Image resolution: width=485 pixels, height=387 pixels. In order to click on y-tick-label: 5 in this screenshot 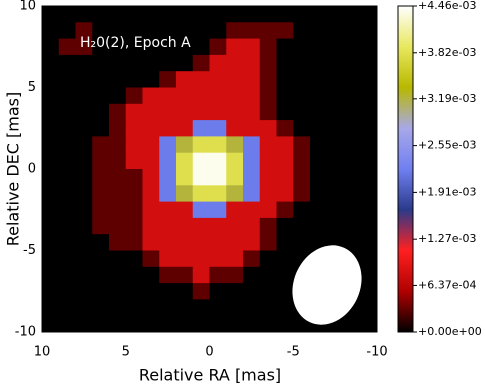, I will do `click(32, 87)`.